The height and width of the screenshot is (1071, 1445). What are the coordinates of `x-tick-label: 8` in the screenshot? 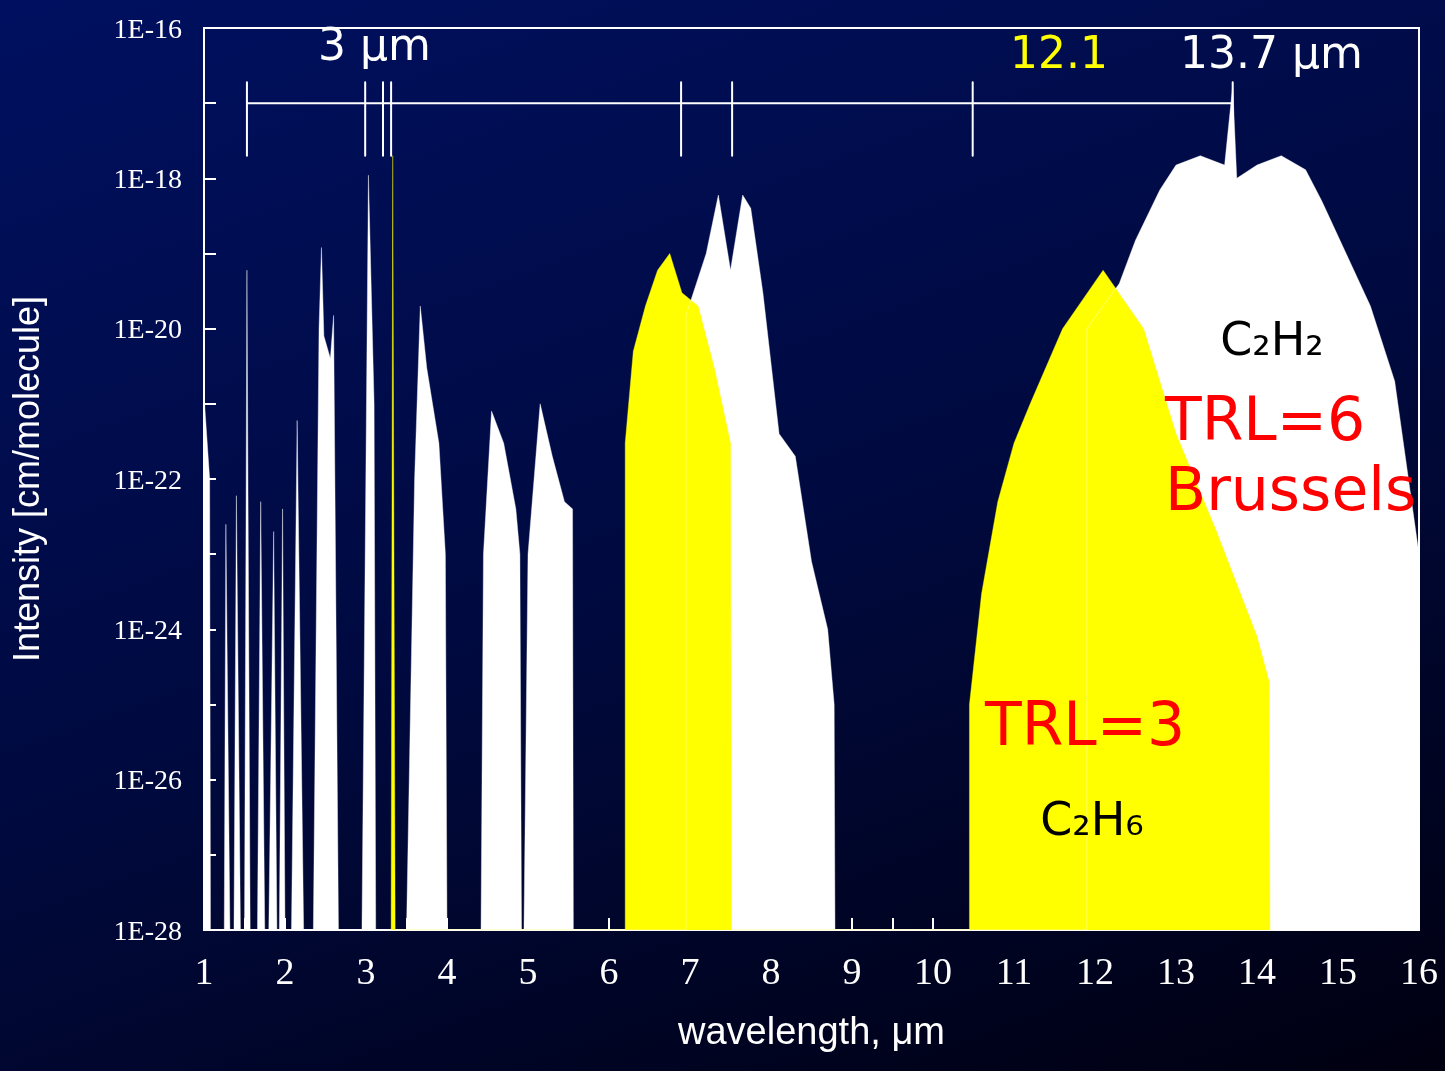 It's located at (771, 971).